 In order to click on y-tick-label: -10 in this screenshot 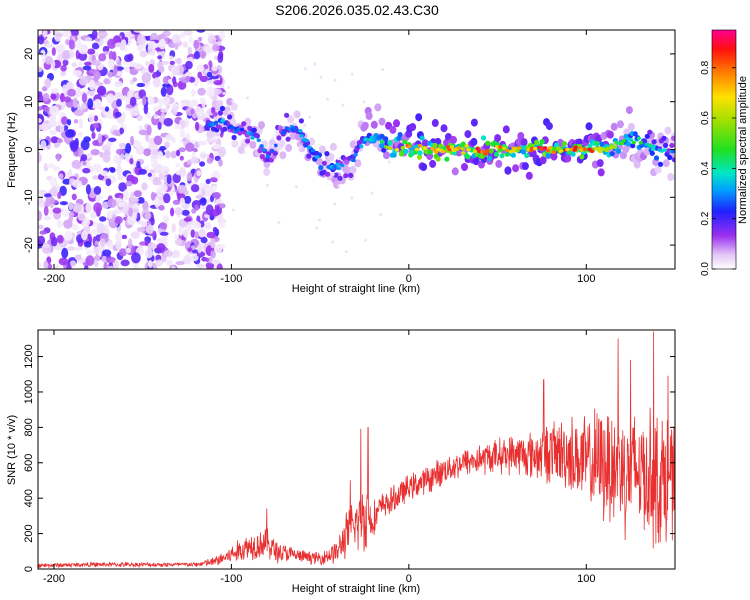, I will do `click(29, 197)`.